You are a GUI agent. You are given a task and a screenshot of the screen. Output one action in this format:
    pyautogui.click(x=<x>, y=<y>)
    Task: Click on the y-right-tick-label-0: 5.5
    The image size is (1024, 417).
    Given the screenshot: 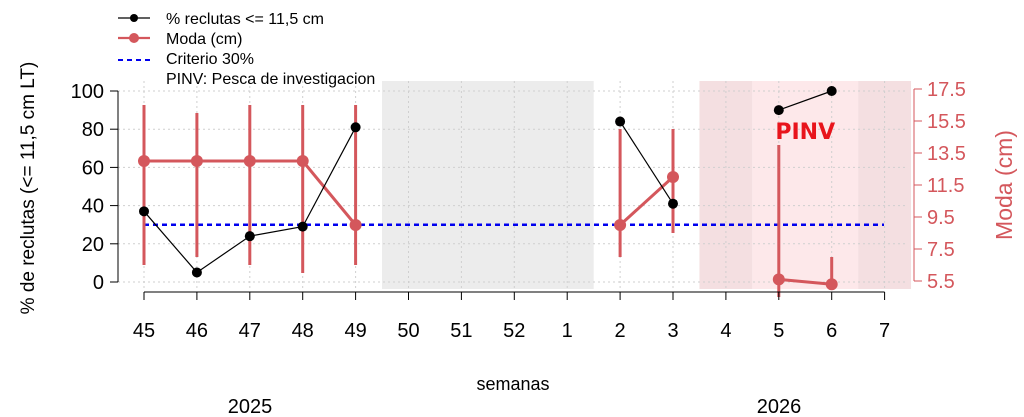 What is the action you would take?
    pyautogui.click(x=941, y=282)
    